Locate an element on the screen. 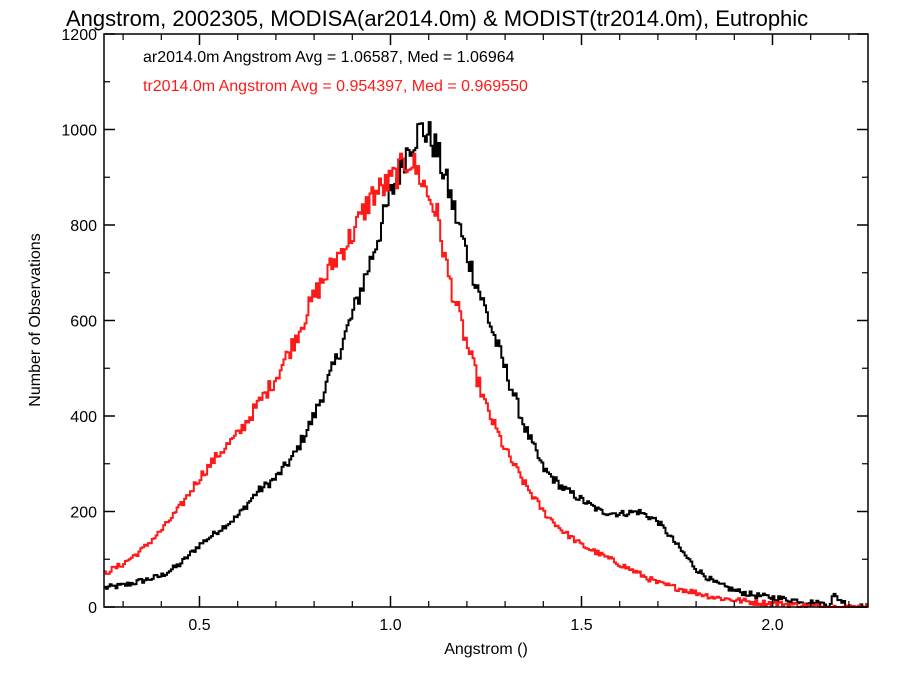 This screenshot has height=675, width=900. y-axis-label: Number of Observations is located at coordinates (35, 319).